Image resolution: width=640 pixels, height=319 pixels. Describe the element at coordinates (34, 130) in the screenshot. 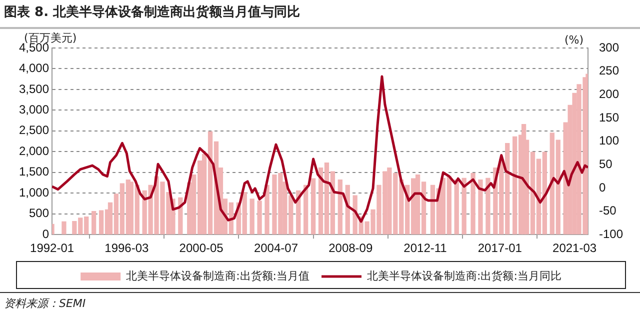

I see `y-tick-label: 2,500` at that location.